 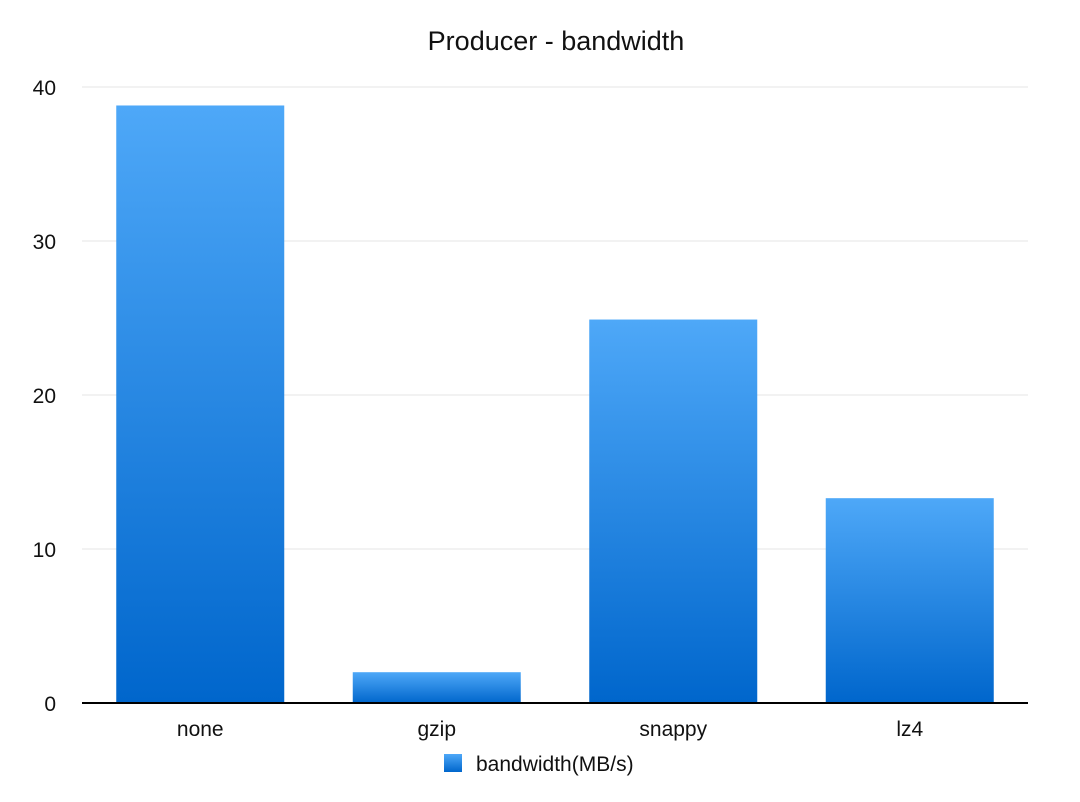 What do you see at coordinates (44, 88) in the screenshot?
I see `y-tick-label-40: 40` at bounding box center [44, 88].